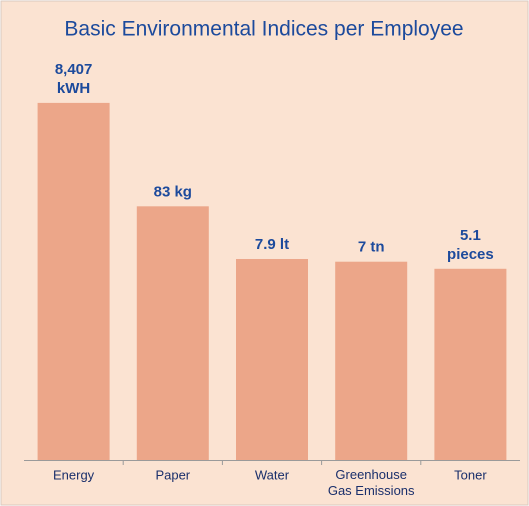 The height and width of the screenshot is (506, 529). What do you see at coordinates (470, 245) in the screenshot?
I see `value-label: 5.1 pieces` at bounding box center [470, 245].